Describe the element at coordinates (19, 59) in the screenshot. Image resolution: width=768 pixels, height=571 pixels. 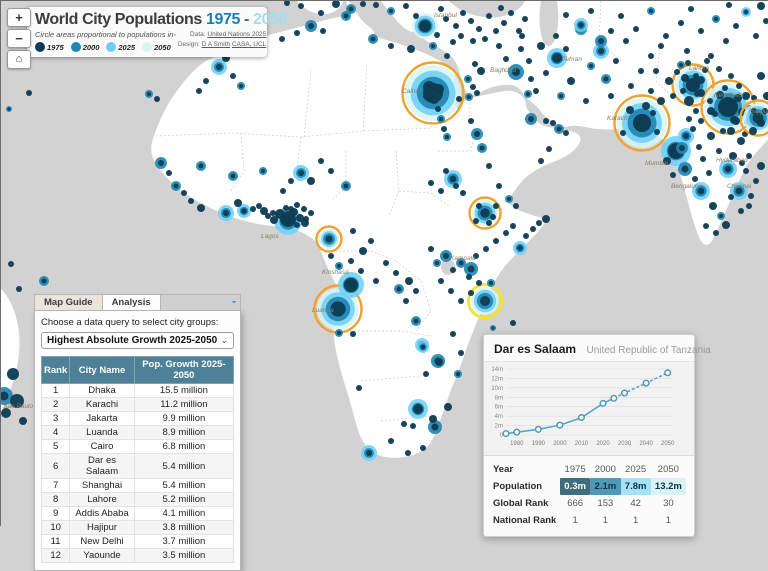
I see `zoom-reset-button: ⌂` at that location.